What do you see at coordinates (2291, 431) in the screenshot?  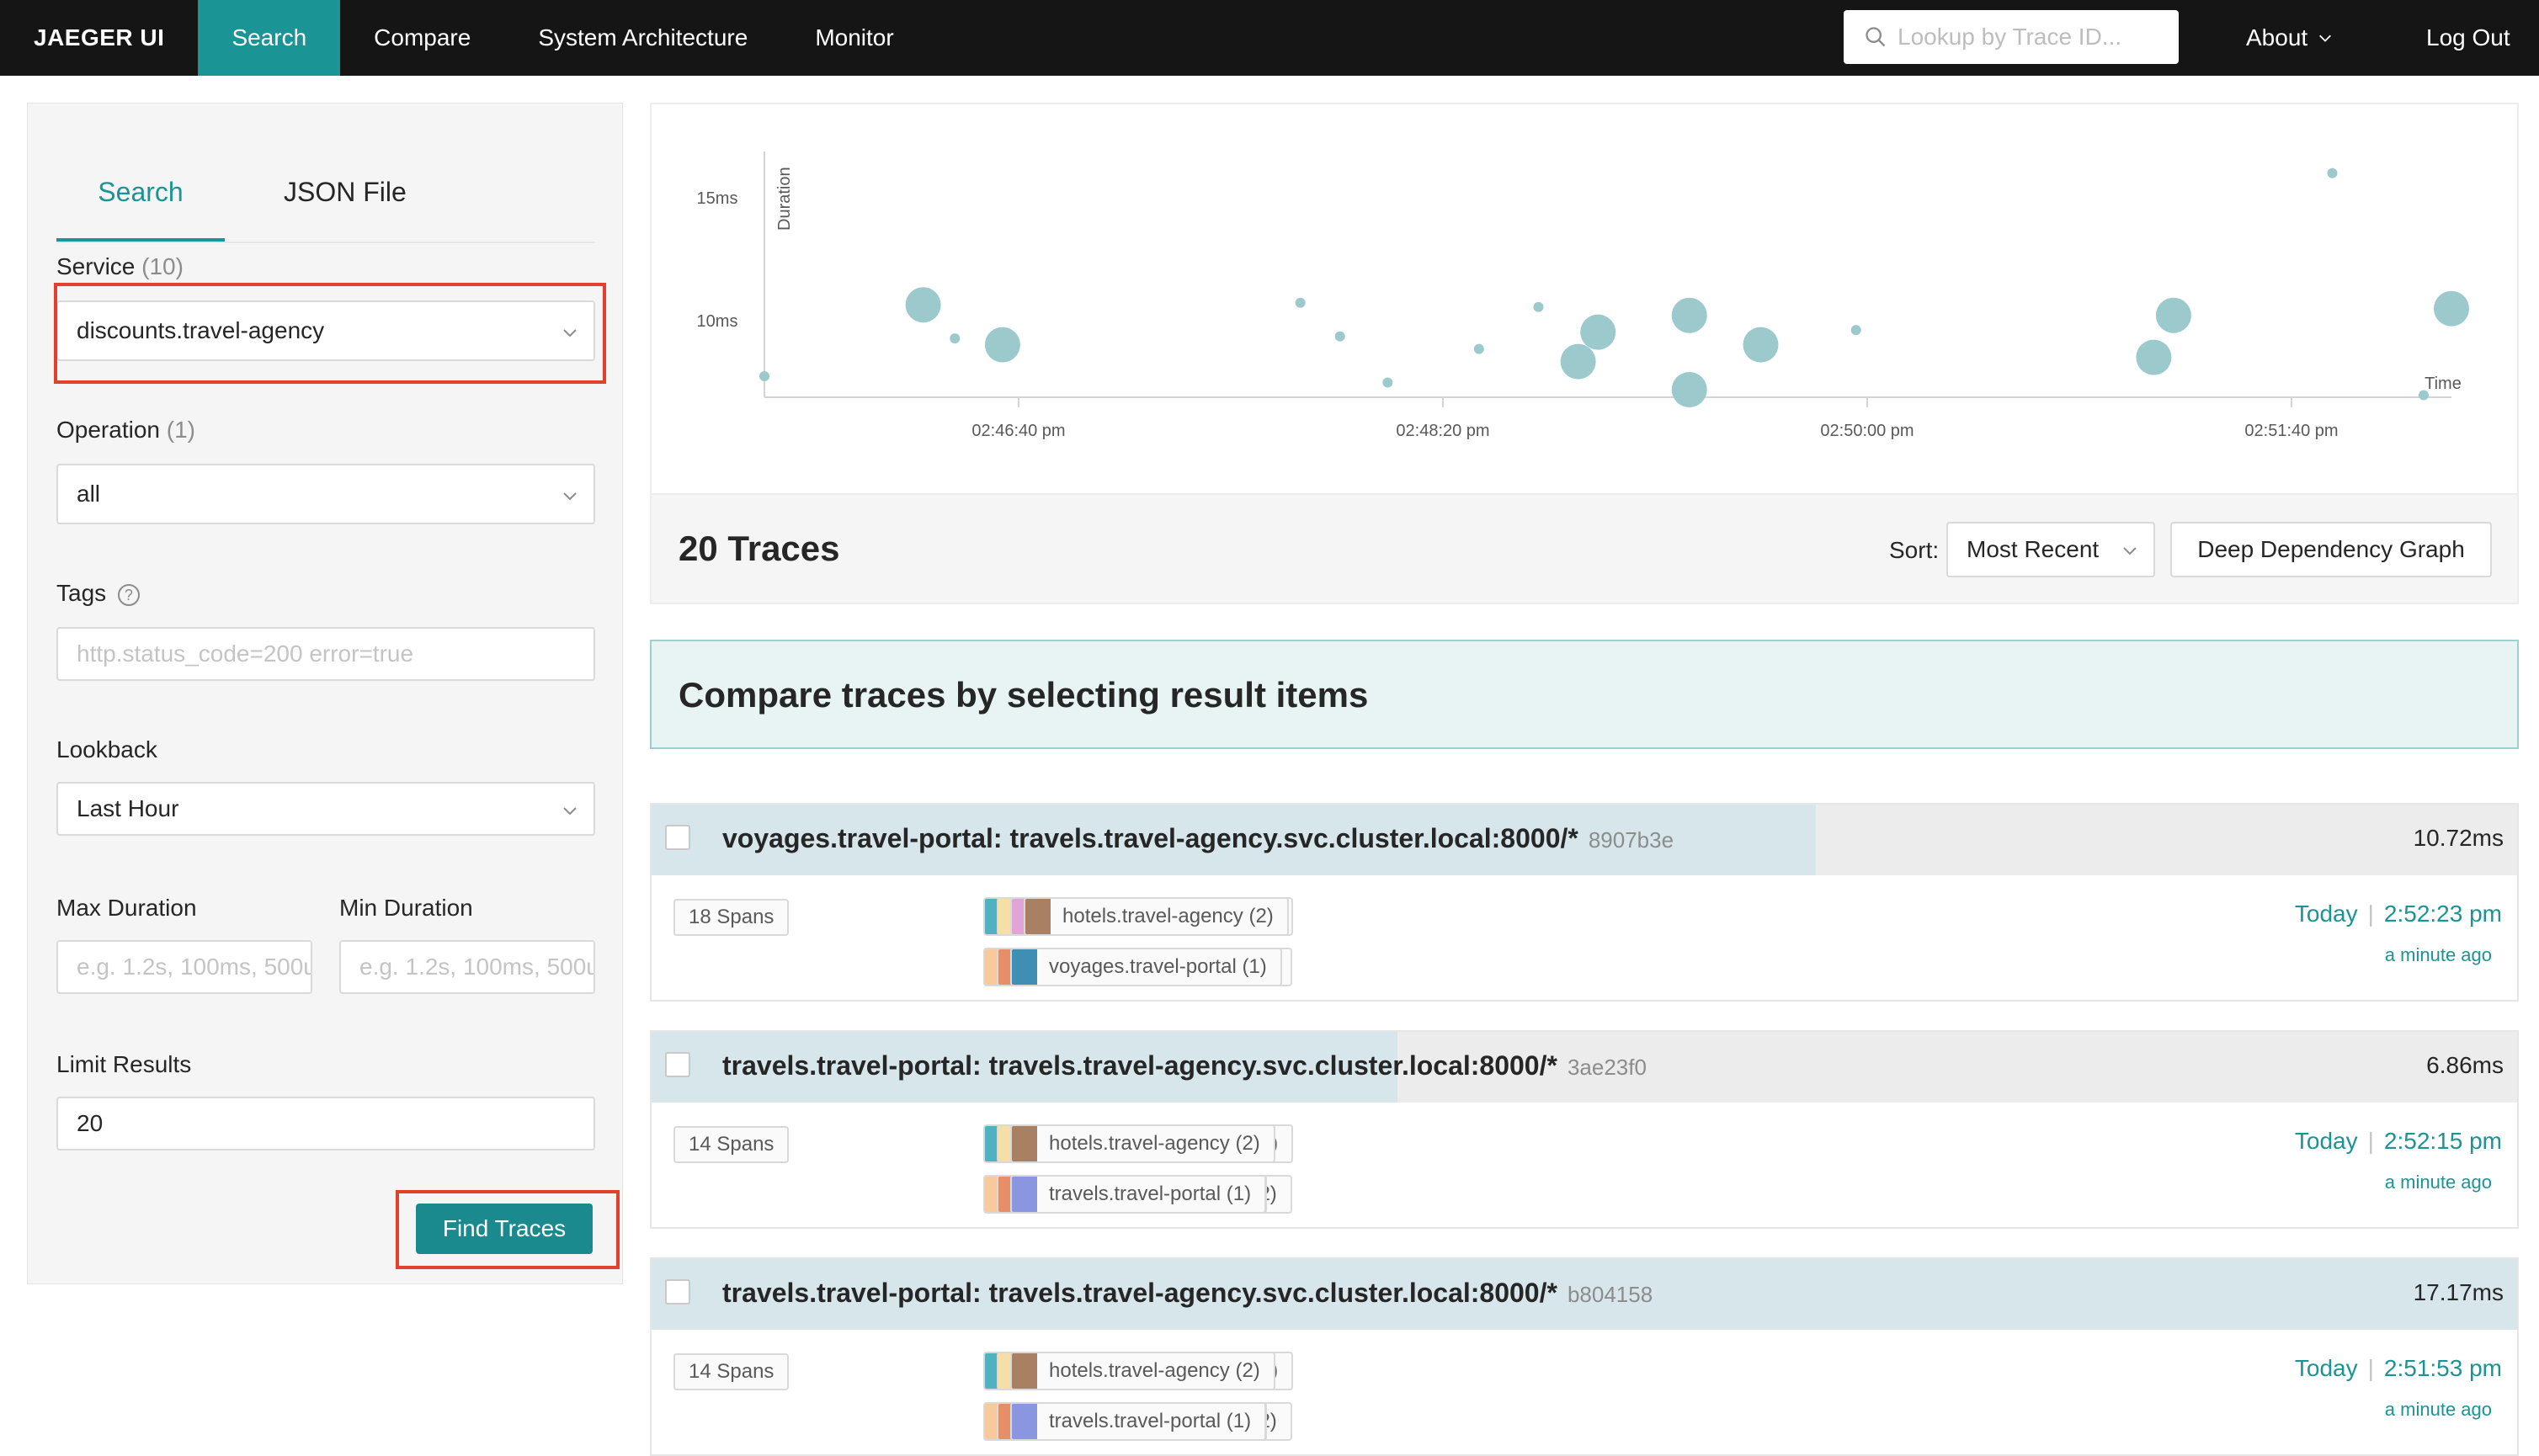 I see `x-tick-label: 02:51:40 pm` at bounding box center [2291, 431].